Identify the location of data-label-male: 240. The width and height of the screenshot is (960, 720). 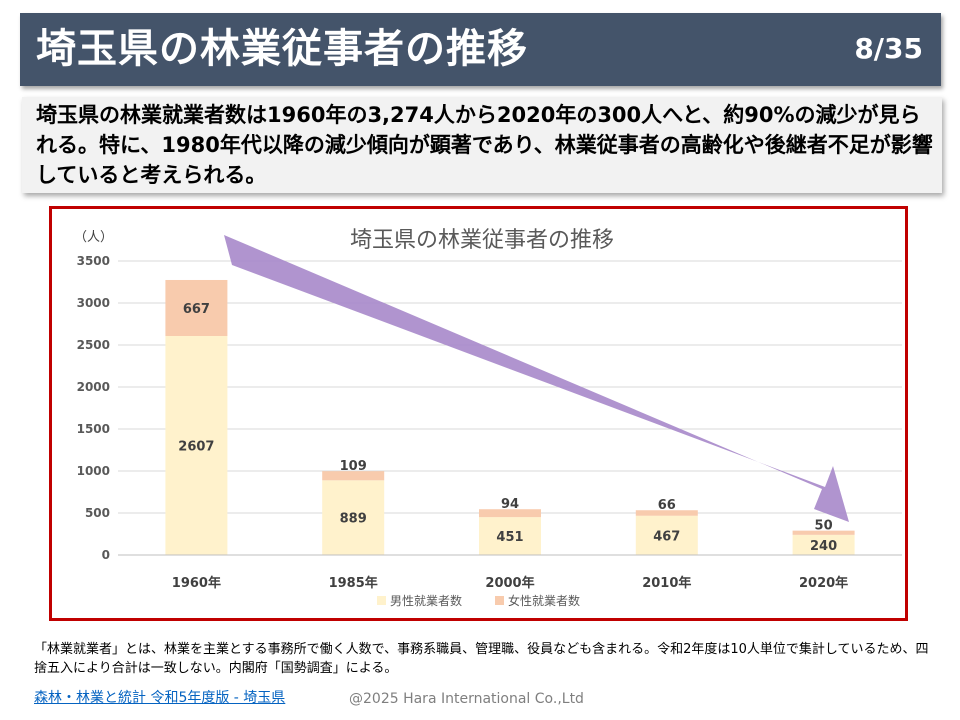
(823, 546).